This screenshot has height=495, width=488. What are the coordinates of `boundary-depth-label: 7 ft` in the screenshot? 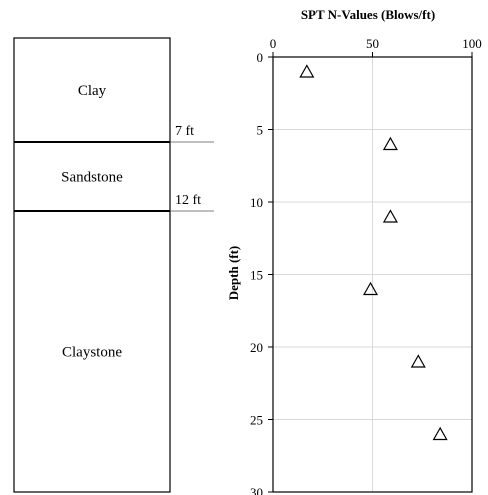 It's located at (184, 131).